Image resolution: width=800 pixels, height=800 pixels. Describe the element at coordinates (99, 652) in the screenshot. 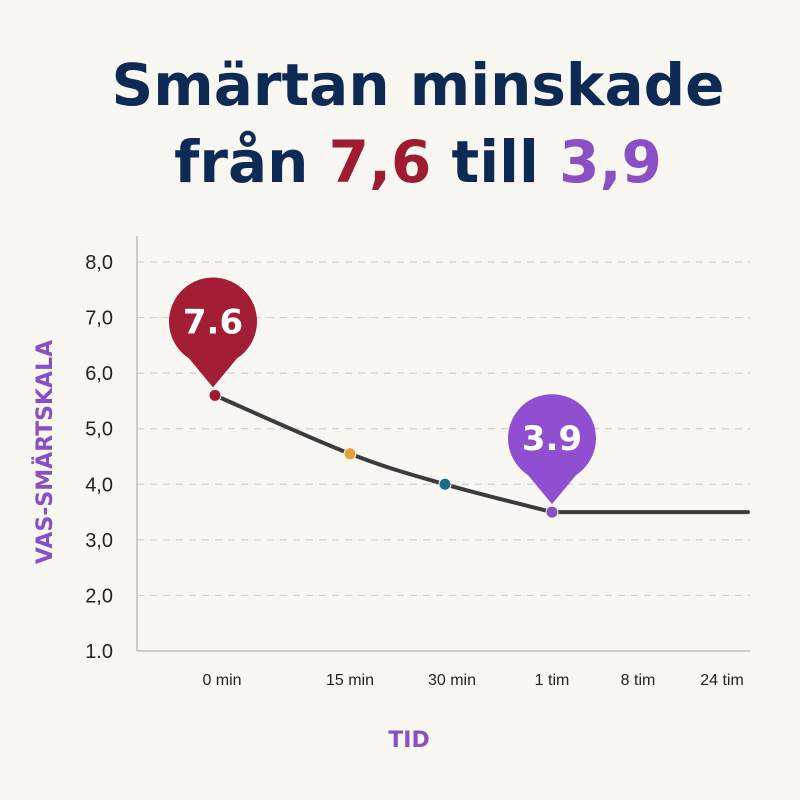

I see `y-tick-label: 1.0` at that location.